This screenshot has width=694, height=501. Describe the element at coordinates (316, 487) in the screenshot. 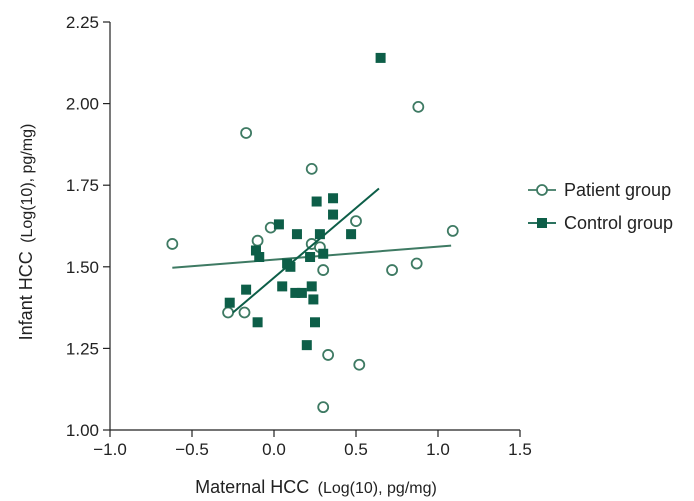

I see `x-axis-title: Maternal HCC (Log(10), pg/mg)` at that location.